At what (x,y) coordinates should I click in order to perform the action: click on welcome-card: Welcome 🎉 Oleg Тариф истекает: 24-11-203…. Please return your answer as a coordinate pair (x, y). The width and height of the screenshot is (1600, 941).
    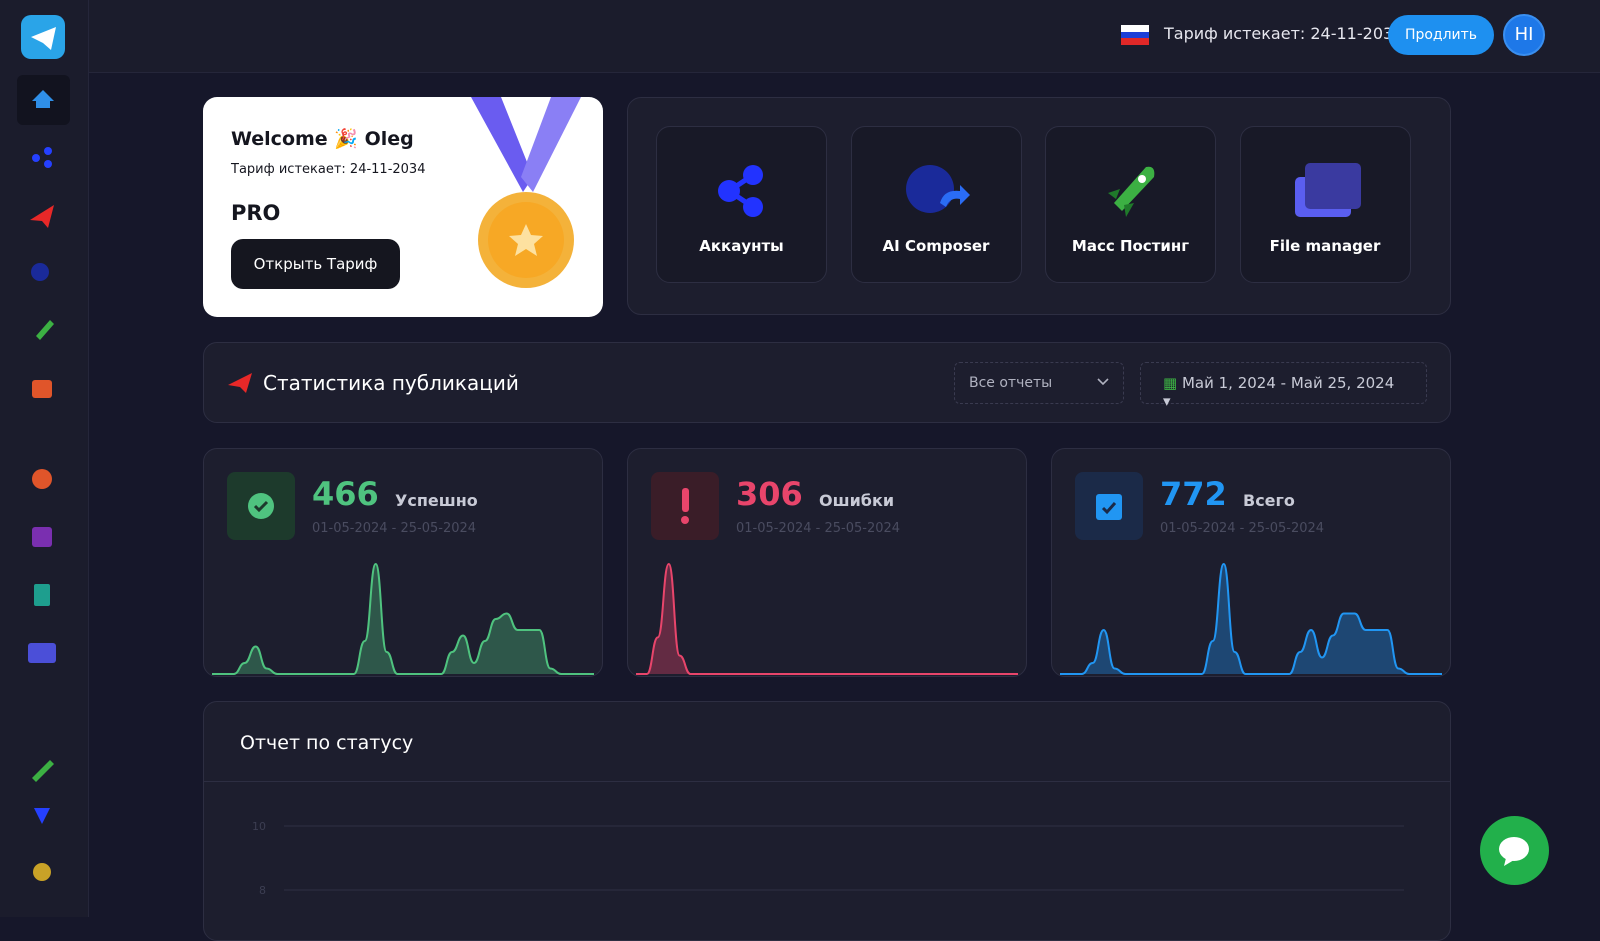
    Looking at the image, I should click on (403, 207).